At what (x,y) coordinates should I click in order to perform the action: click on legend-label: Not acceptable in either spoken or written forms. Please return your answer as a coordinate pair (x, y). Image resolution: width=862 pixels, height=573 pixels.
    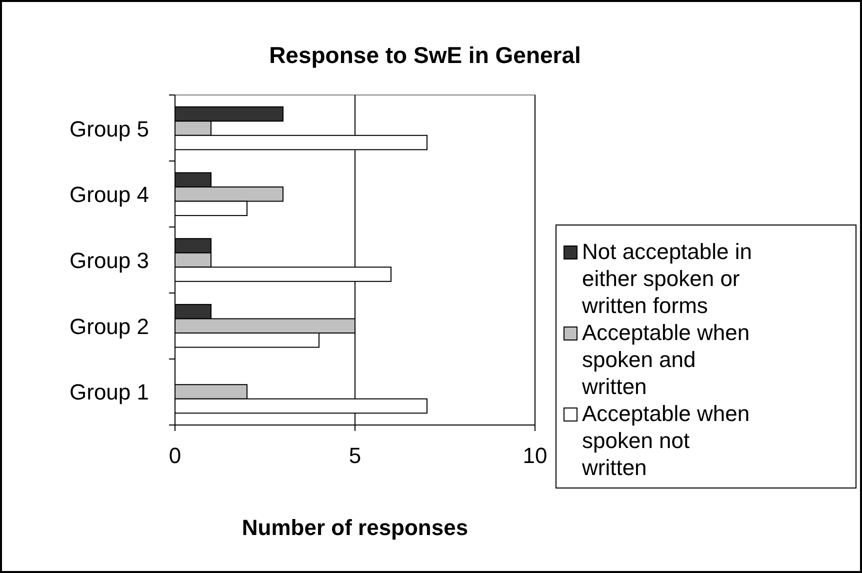
    Looking at the image, I should click on (666, 278).